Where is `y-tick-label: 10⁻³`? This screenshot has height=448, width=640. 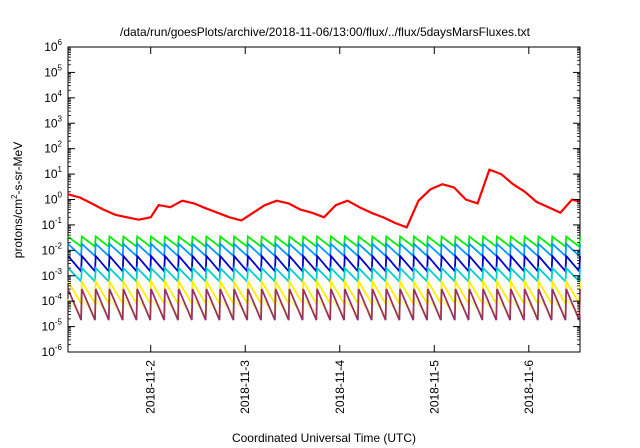
y-tick-label: 10⁻³ is located at coordinates (52, 275).